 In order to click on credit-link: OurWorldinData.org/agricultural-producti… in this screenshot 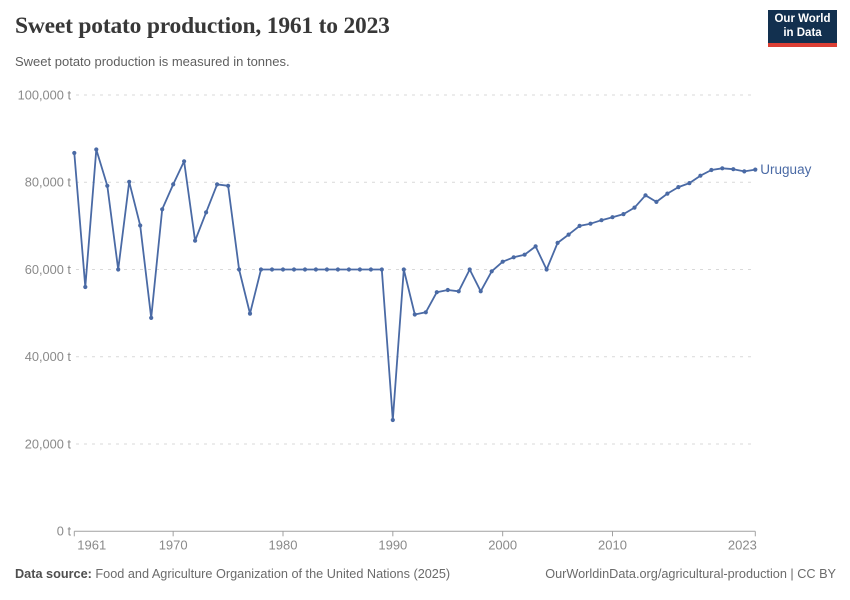, I will do `click(690, 574)`.